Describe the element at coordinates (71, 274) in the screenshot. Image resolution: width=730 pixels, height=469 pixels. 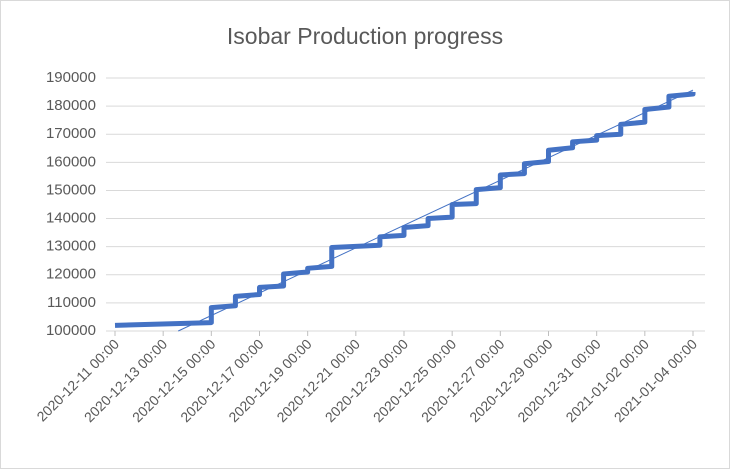
I see `y-tick-label: 120000` at that location.